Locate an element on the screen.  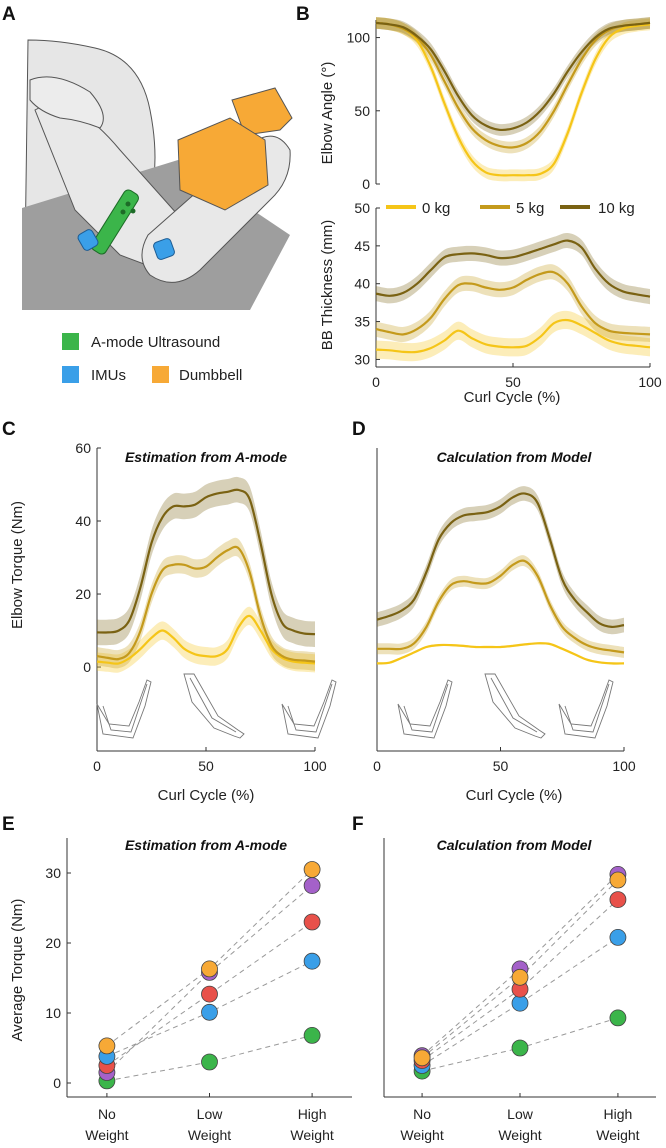
imu-sensor-upper is located at coordinates (88, 240).